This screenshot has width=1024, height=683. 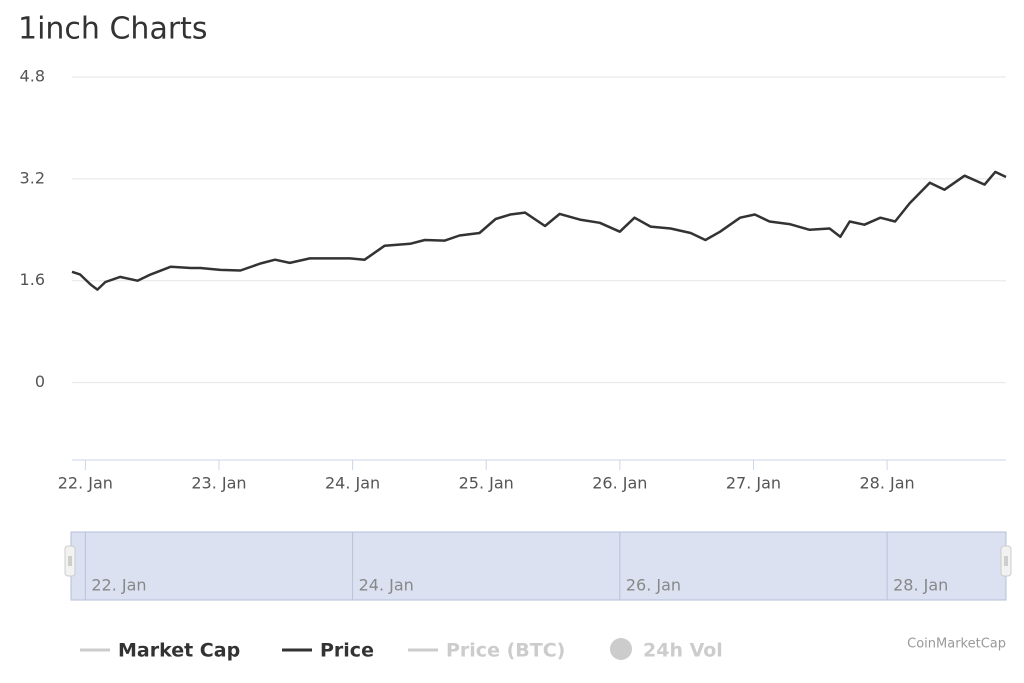 What do you see at coordinates (85, 483) in the screenshot?
I see `x-tick-label: 22. Jan` at bounding box center [85, 483].